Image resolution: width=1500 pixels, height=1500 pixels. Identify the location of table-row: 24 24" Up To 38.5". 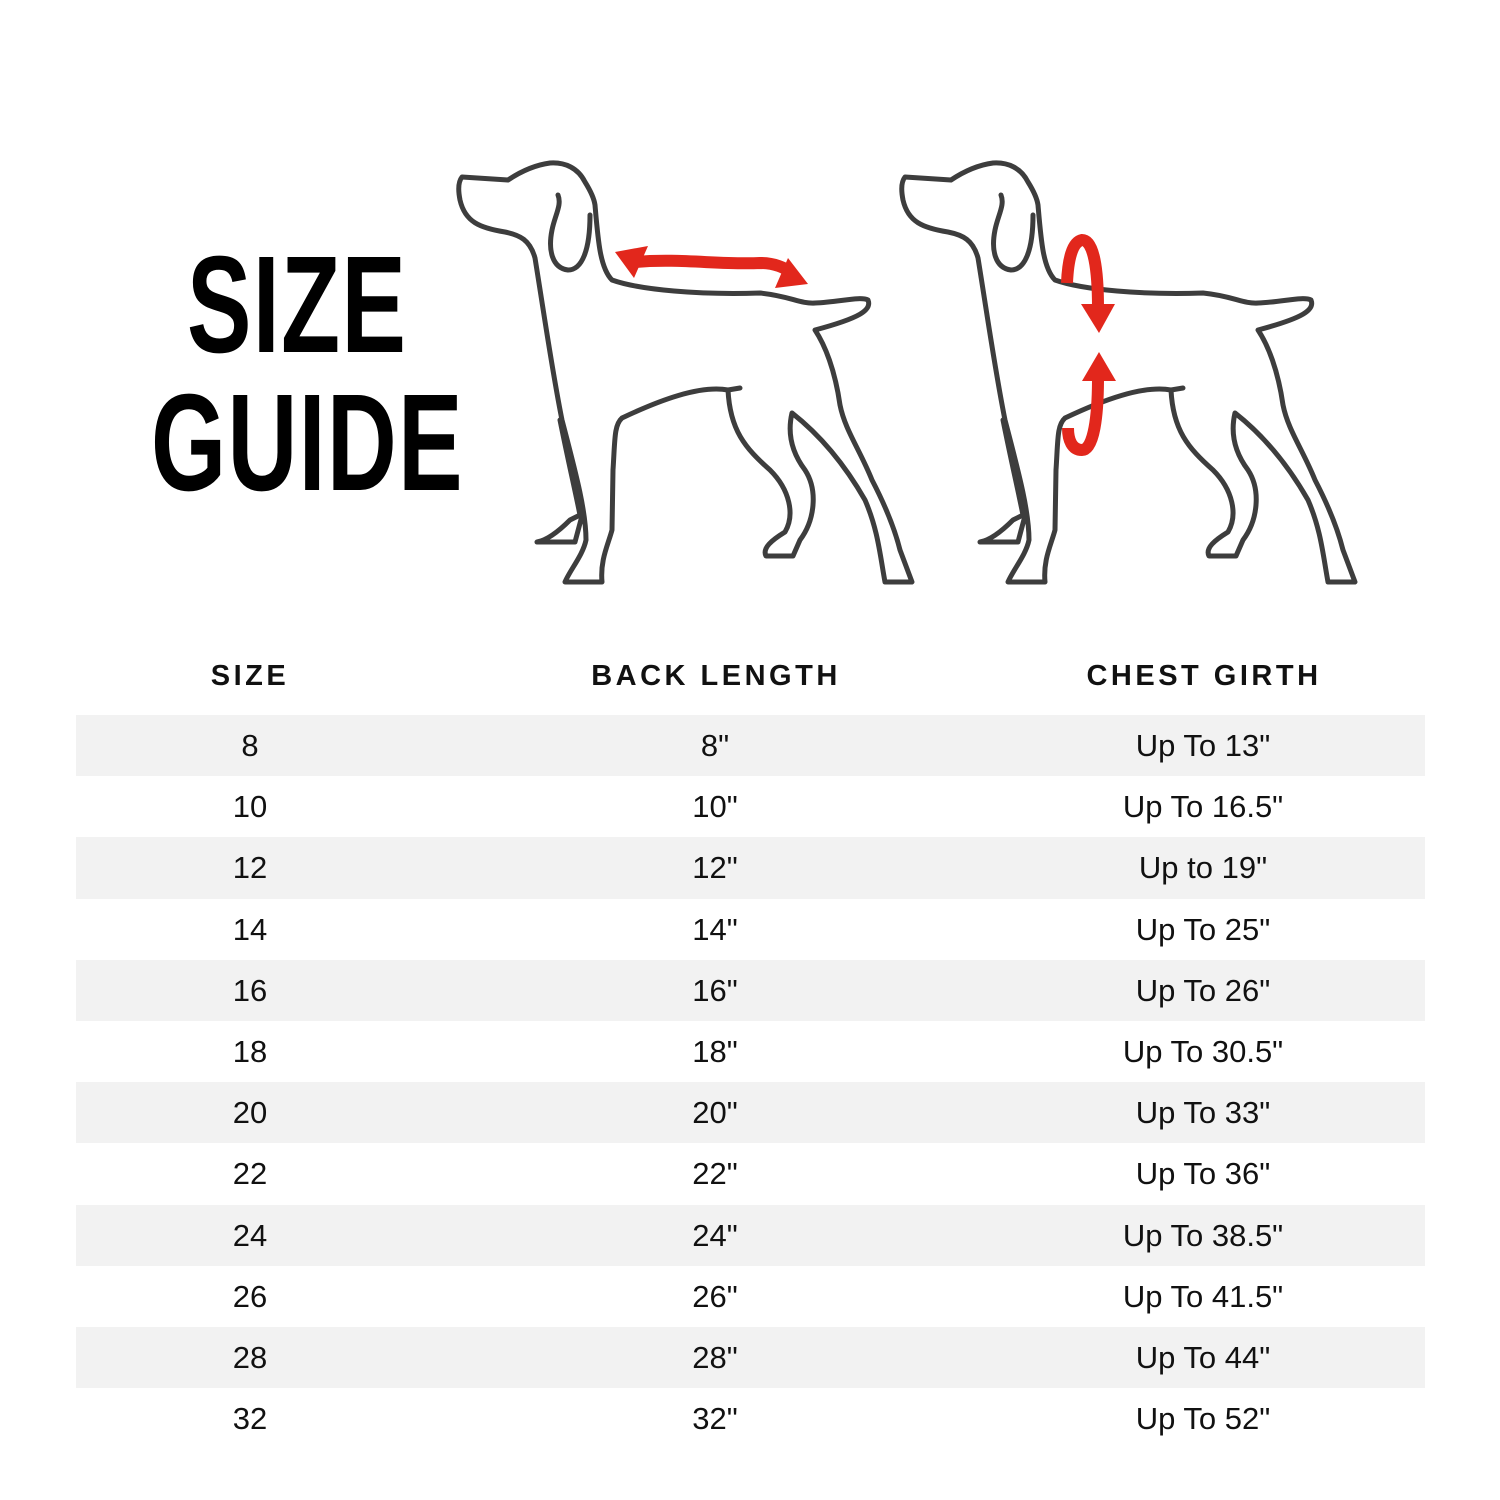
(750, 1235).